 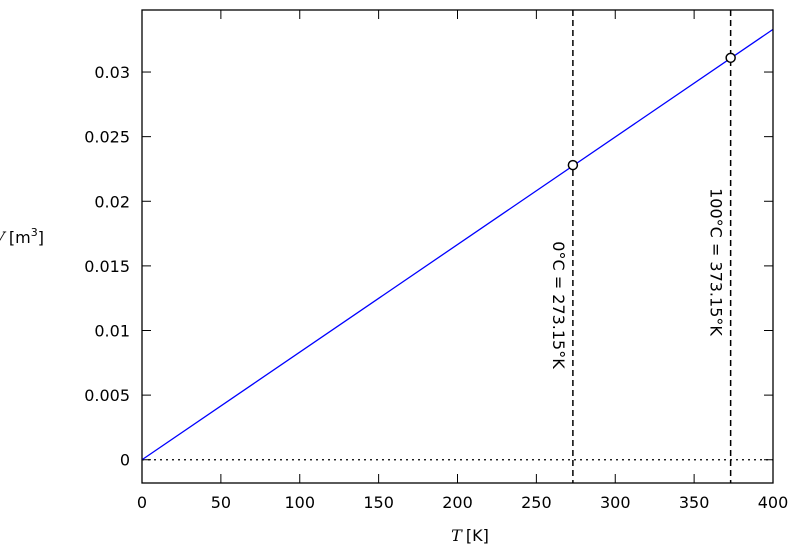 I want to click on x-axis-unit: [K], so click(x=477, y=535).